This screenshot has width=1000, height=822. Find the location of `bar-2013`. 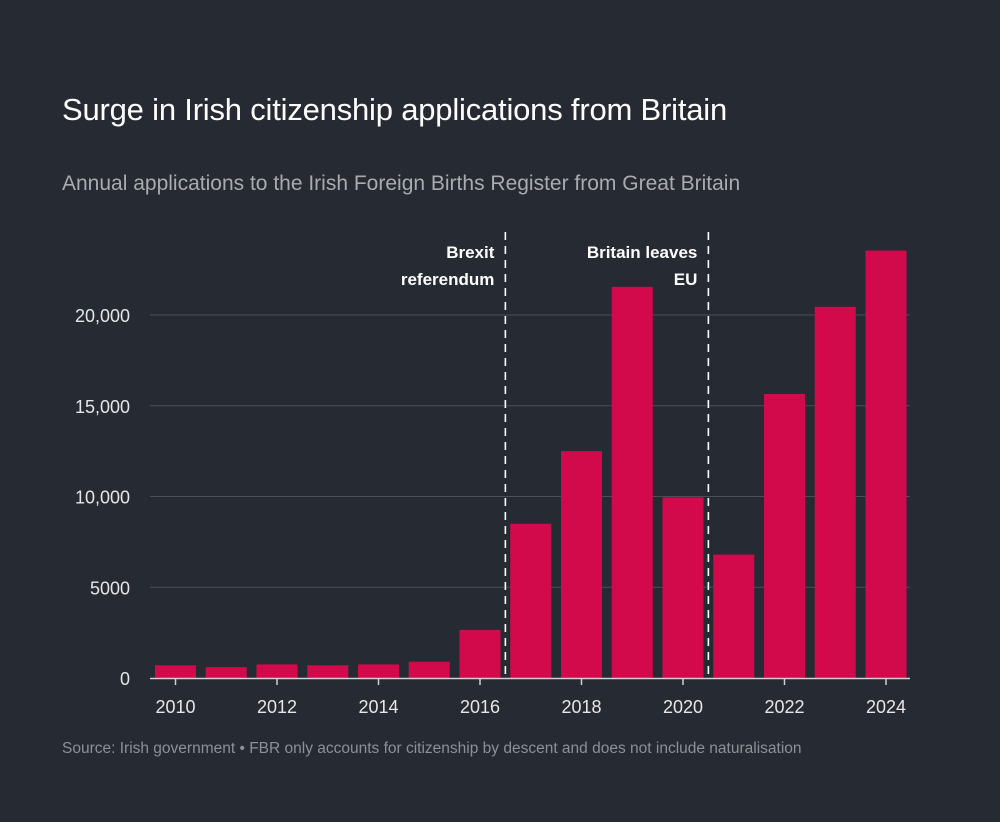

bar-2013 is located at coordinates (328, 671).